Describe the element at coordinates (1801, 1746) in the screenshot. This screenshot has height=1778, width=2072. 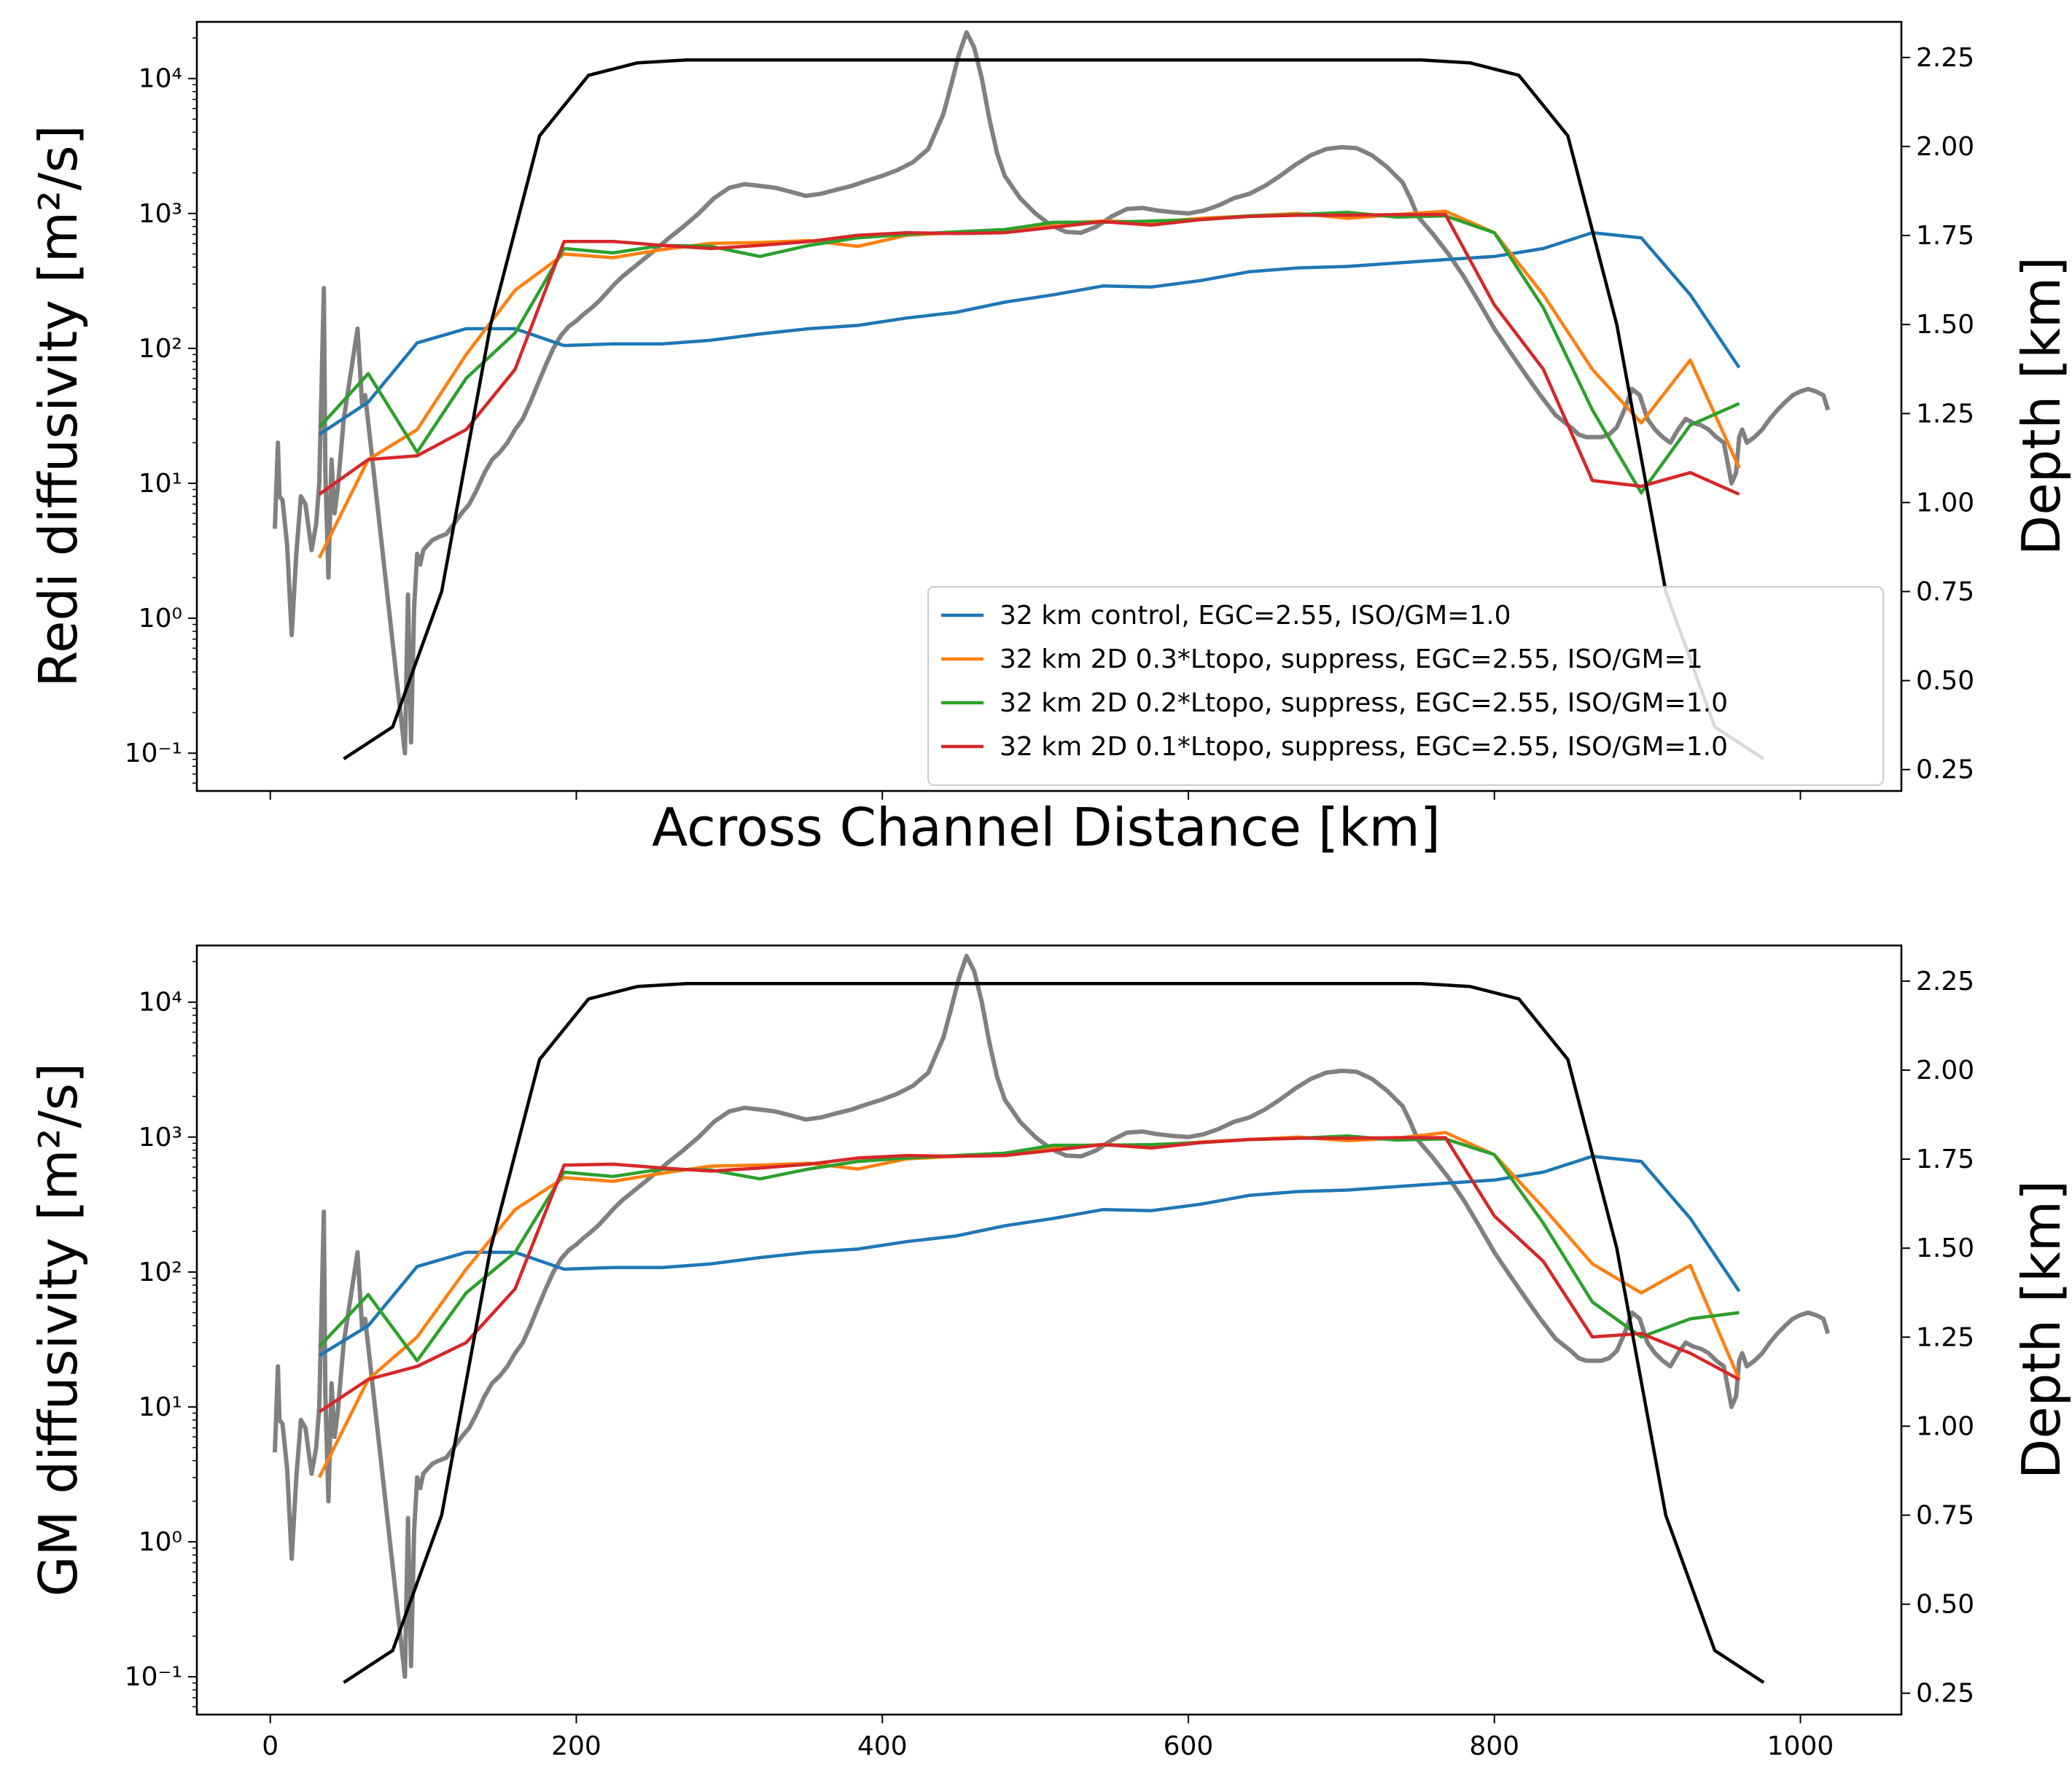
I see `x-tick-label: 1000` at that location.